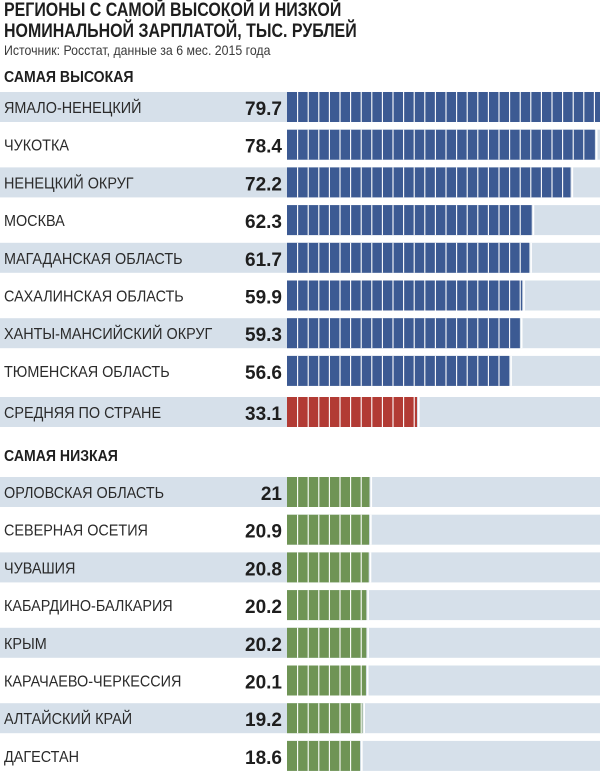 The width and height of the screenshot is (600, 774). I want to click on value-label-карачаево-черкессия: 20.1, so click(263, 683).